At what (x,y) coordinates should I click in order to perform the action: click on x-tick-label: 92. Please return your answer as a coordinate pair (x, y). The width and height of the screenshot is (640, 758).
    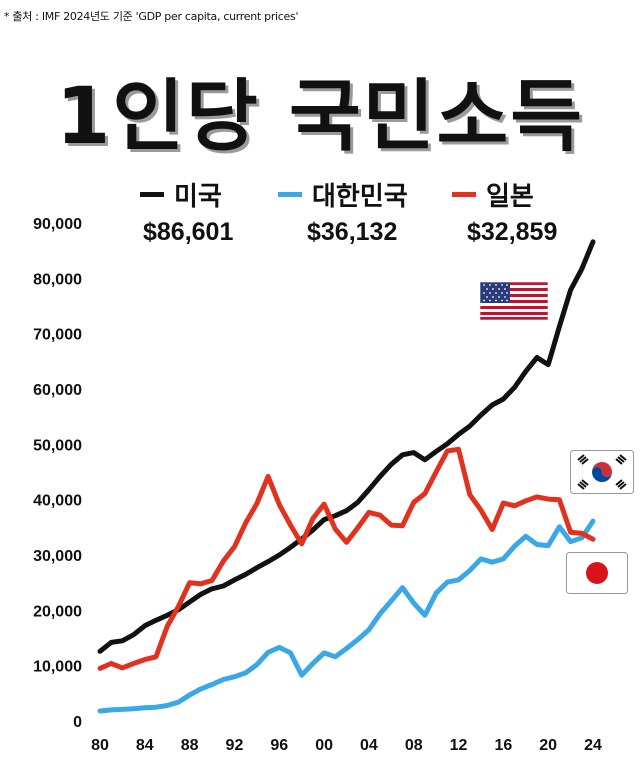
    Looking at the image, I should click on (235, 745).